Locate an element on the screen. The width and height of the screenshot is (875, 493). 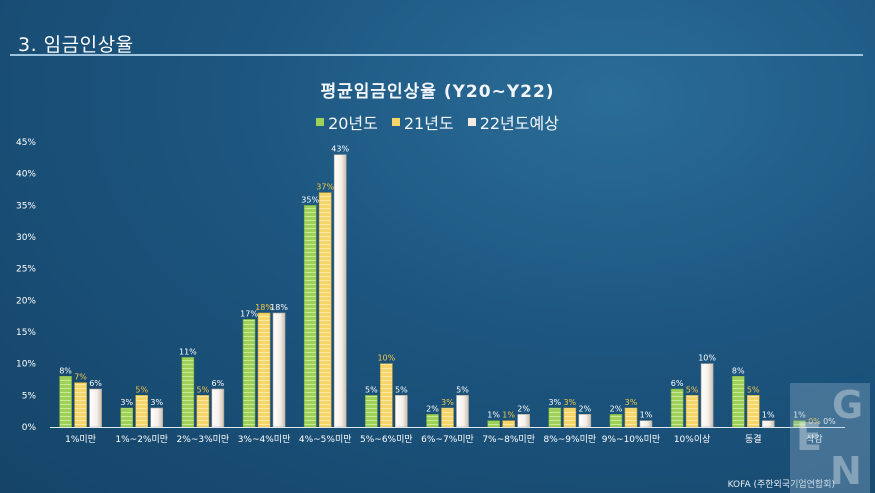
bar-20년도-2%~3%미만 is located at coordinates (188, 392).